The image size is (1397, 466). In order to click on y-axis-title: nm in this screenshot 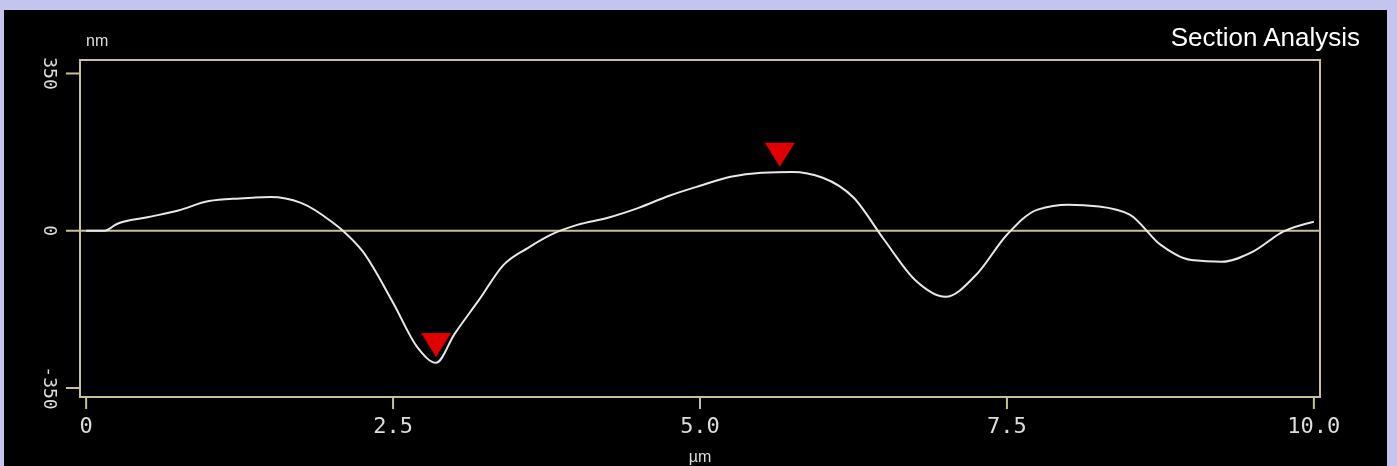, I will do `click(97, 40)`.